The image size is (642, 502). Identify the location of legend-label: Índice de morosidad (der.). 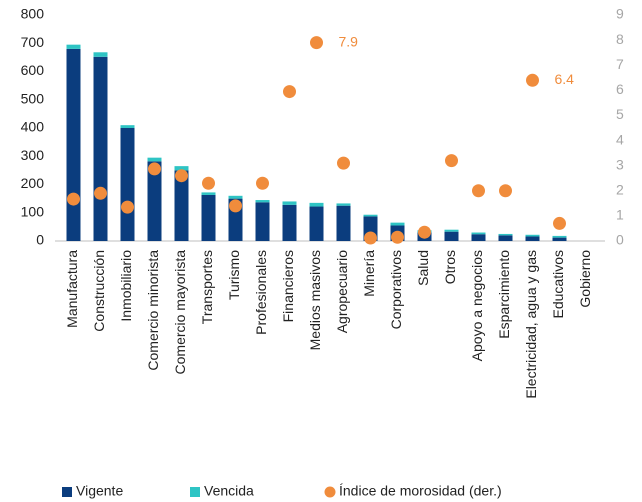
(420, 491).